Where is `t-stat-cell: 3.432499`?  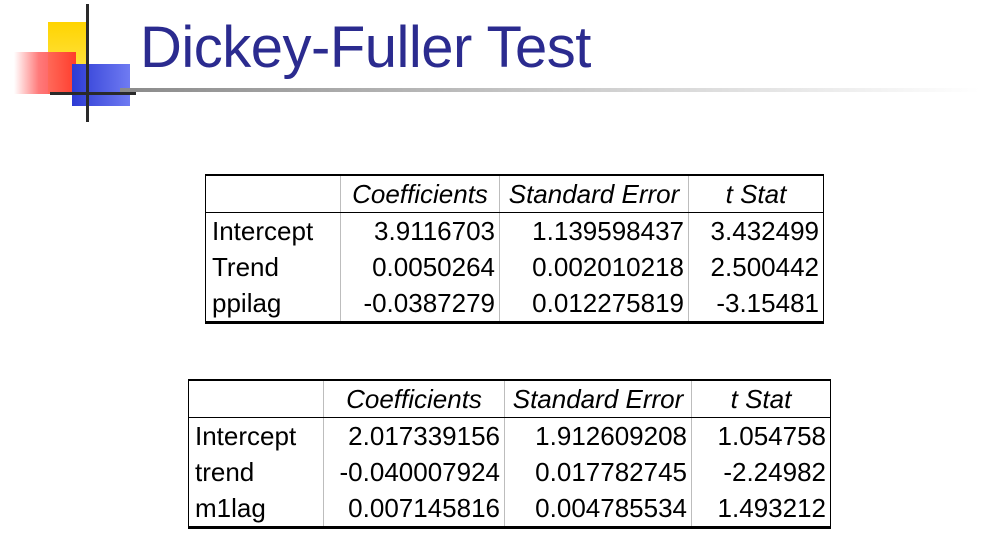
t-stat-cell: 3.432499 is located at coordinates (756, 230).